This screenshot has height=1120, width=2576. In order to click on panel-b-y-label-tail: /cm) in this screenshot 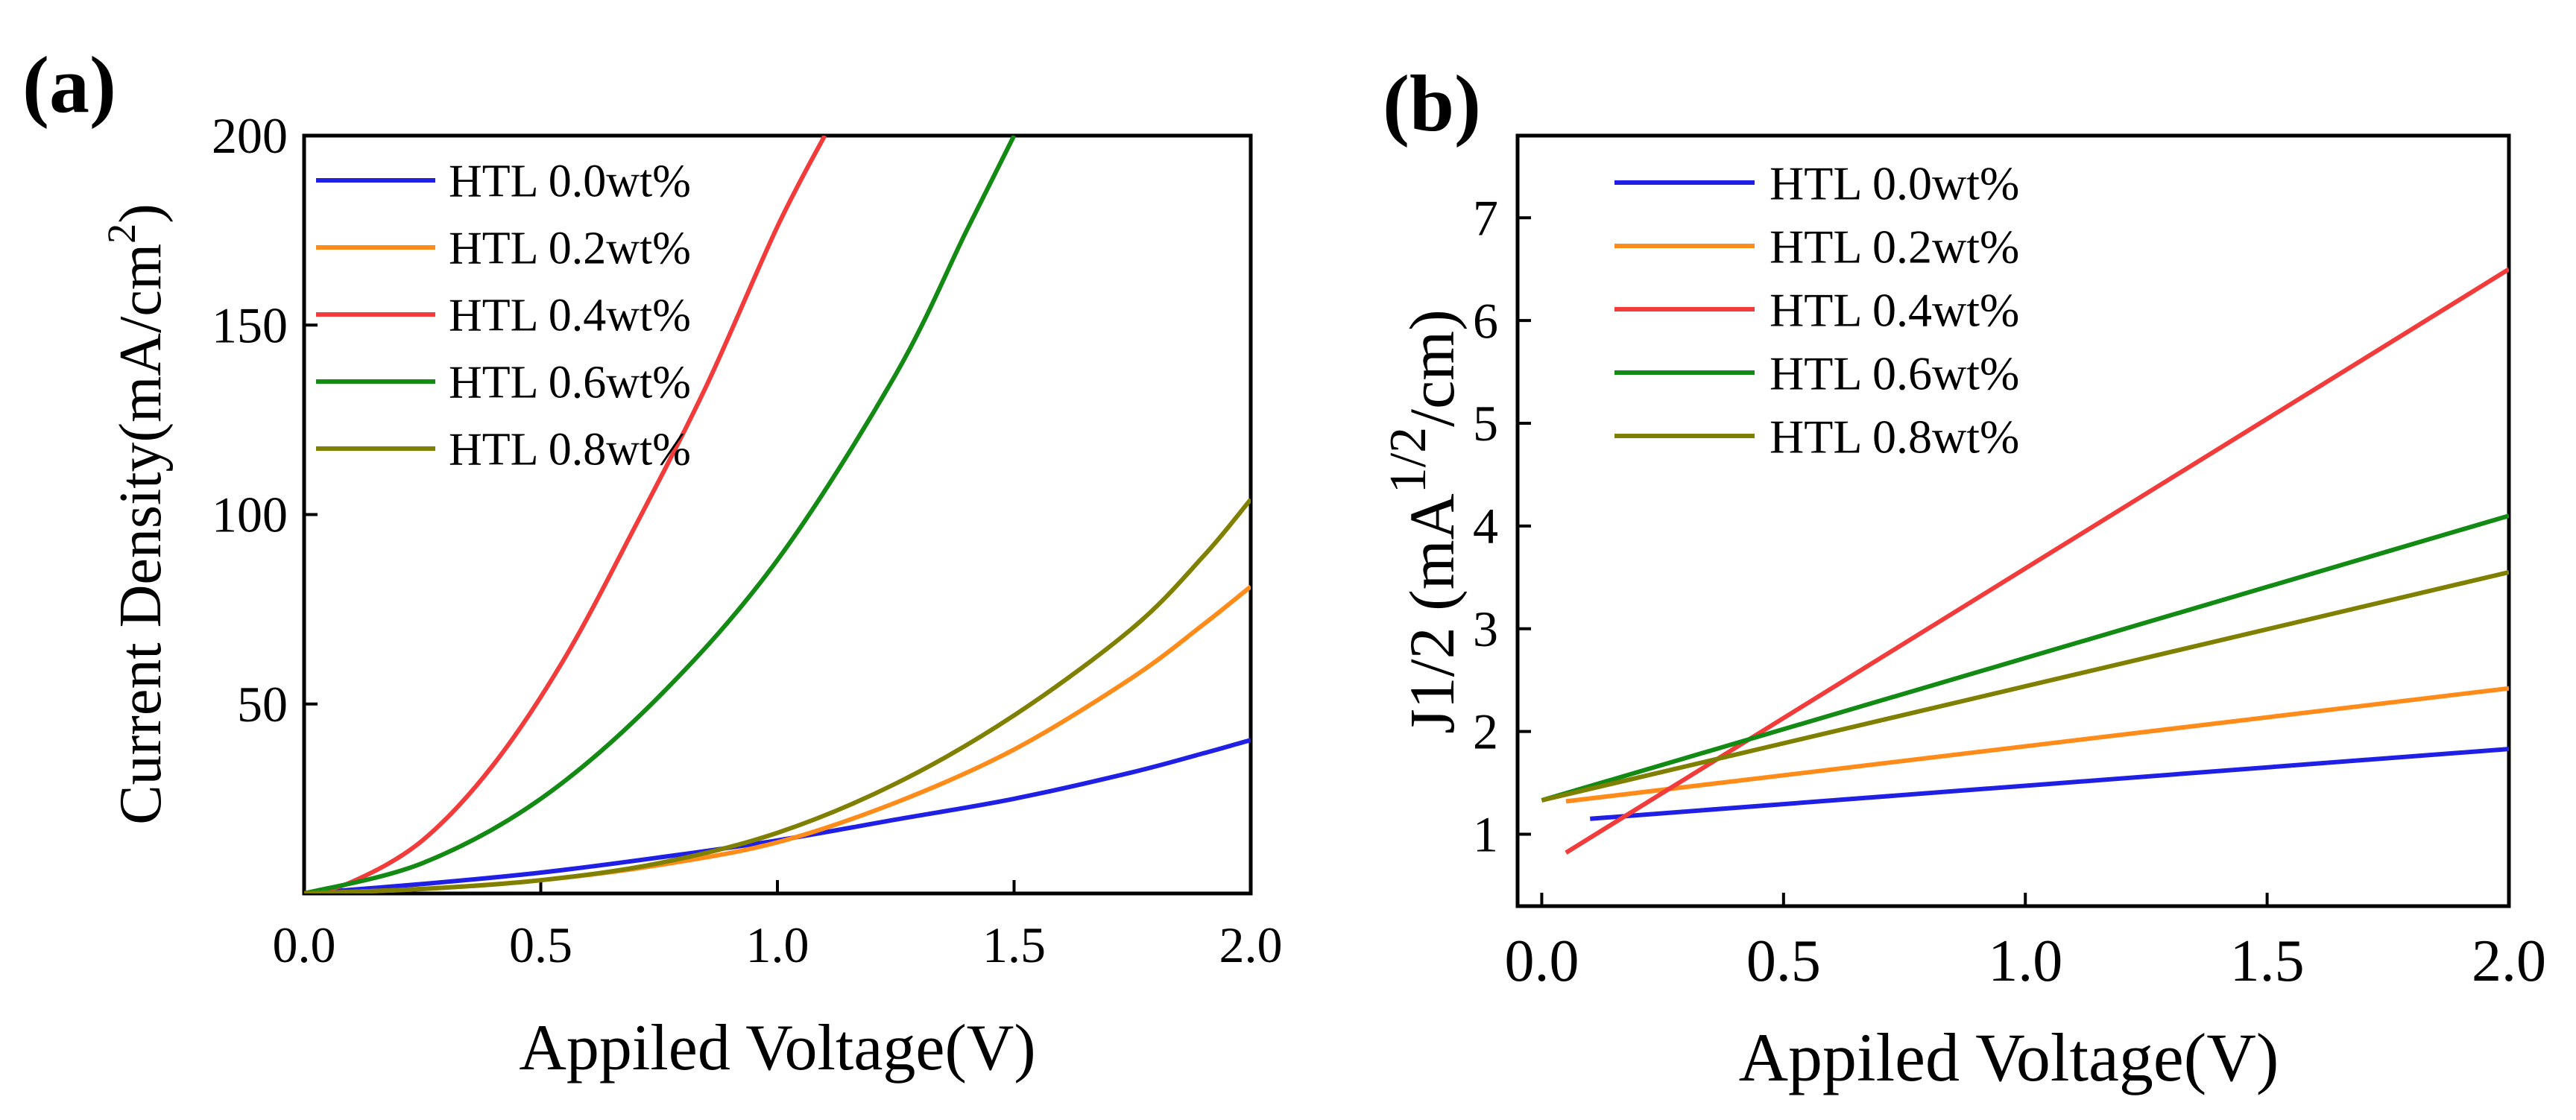, I will do `click(1432, 368)`.